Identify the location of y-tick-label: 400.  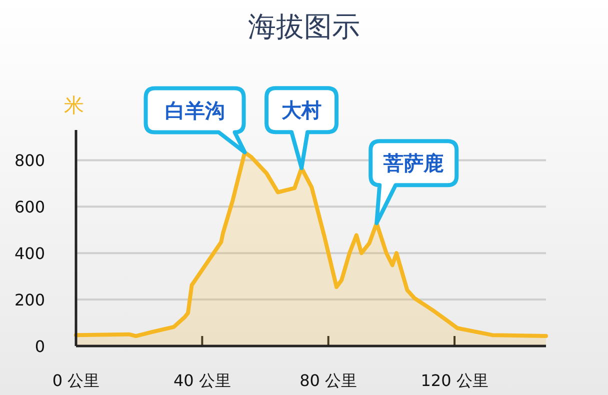
(29, 254).